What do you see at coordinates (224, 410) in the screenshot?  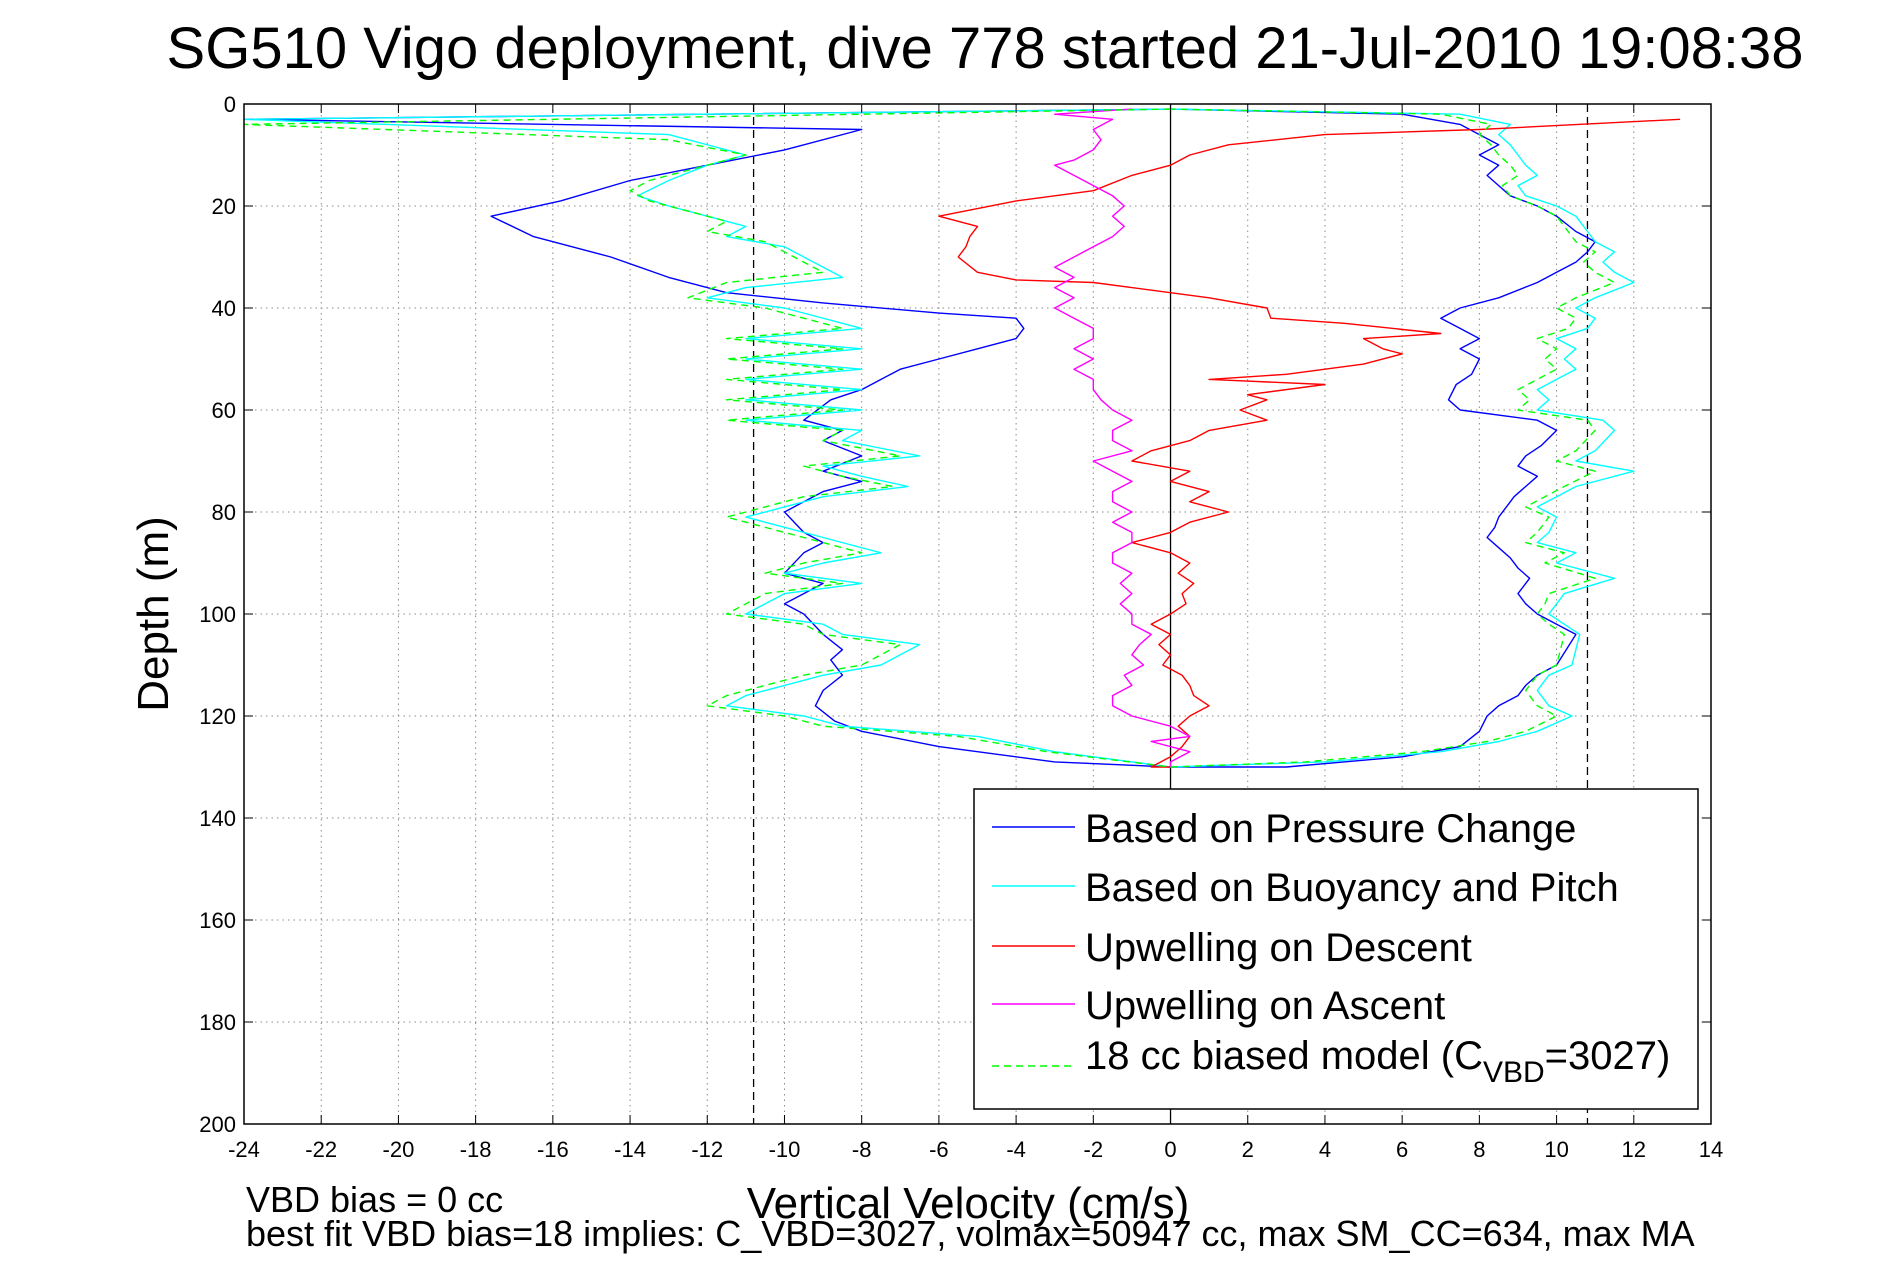 I see `y-tick-label: 60` at bounding box center [224, 410].